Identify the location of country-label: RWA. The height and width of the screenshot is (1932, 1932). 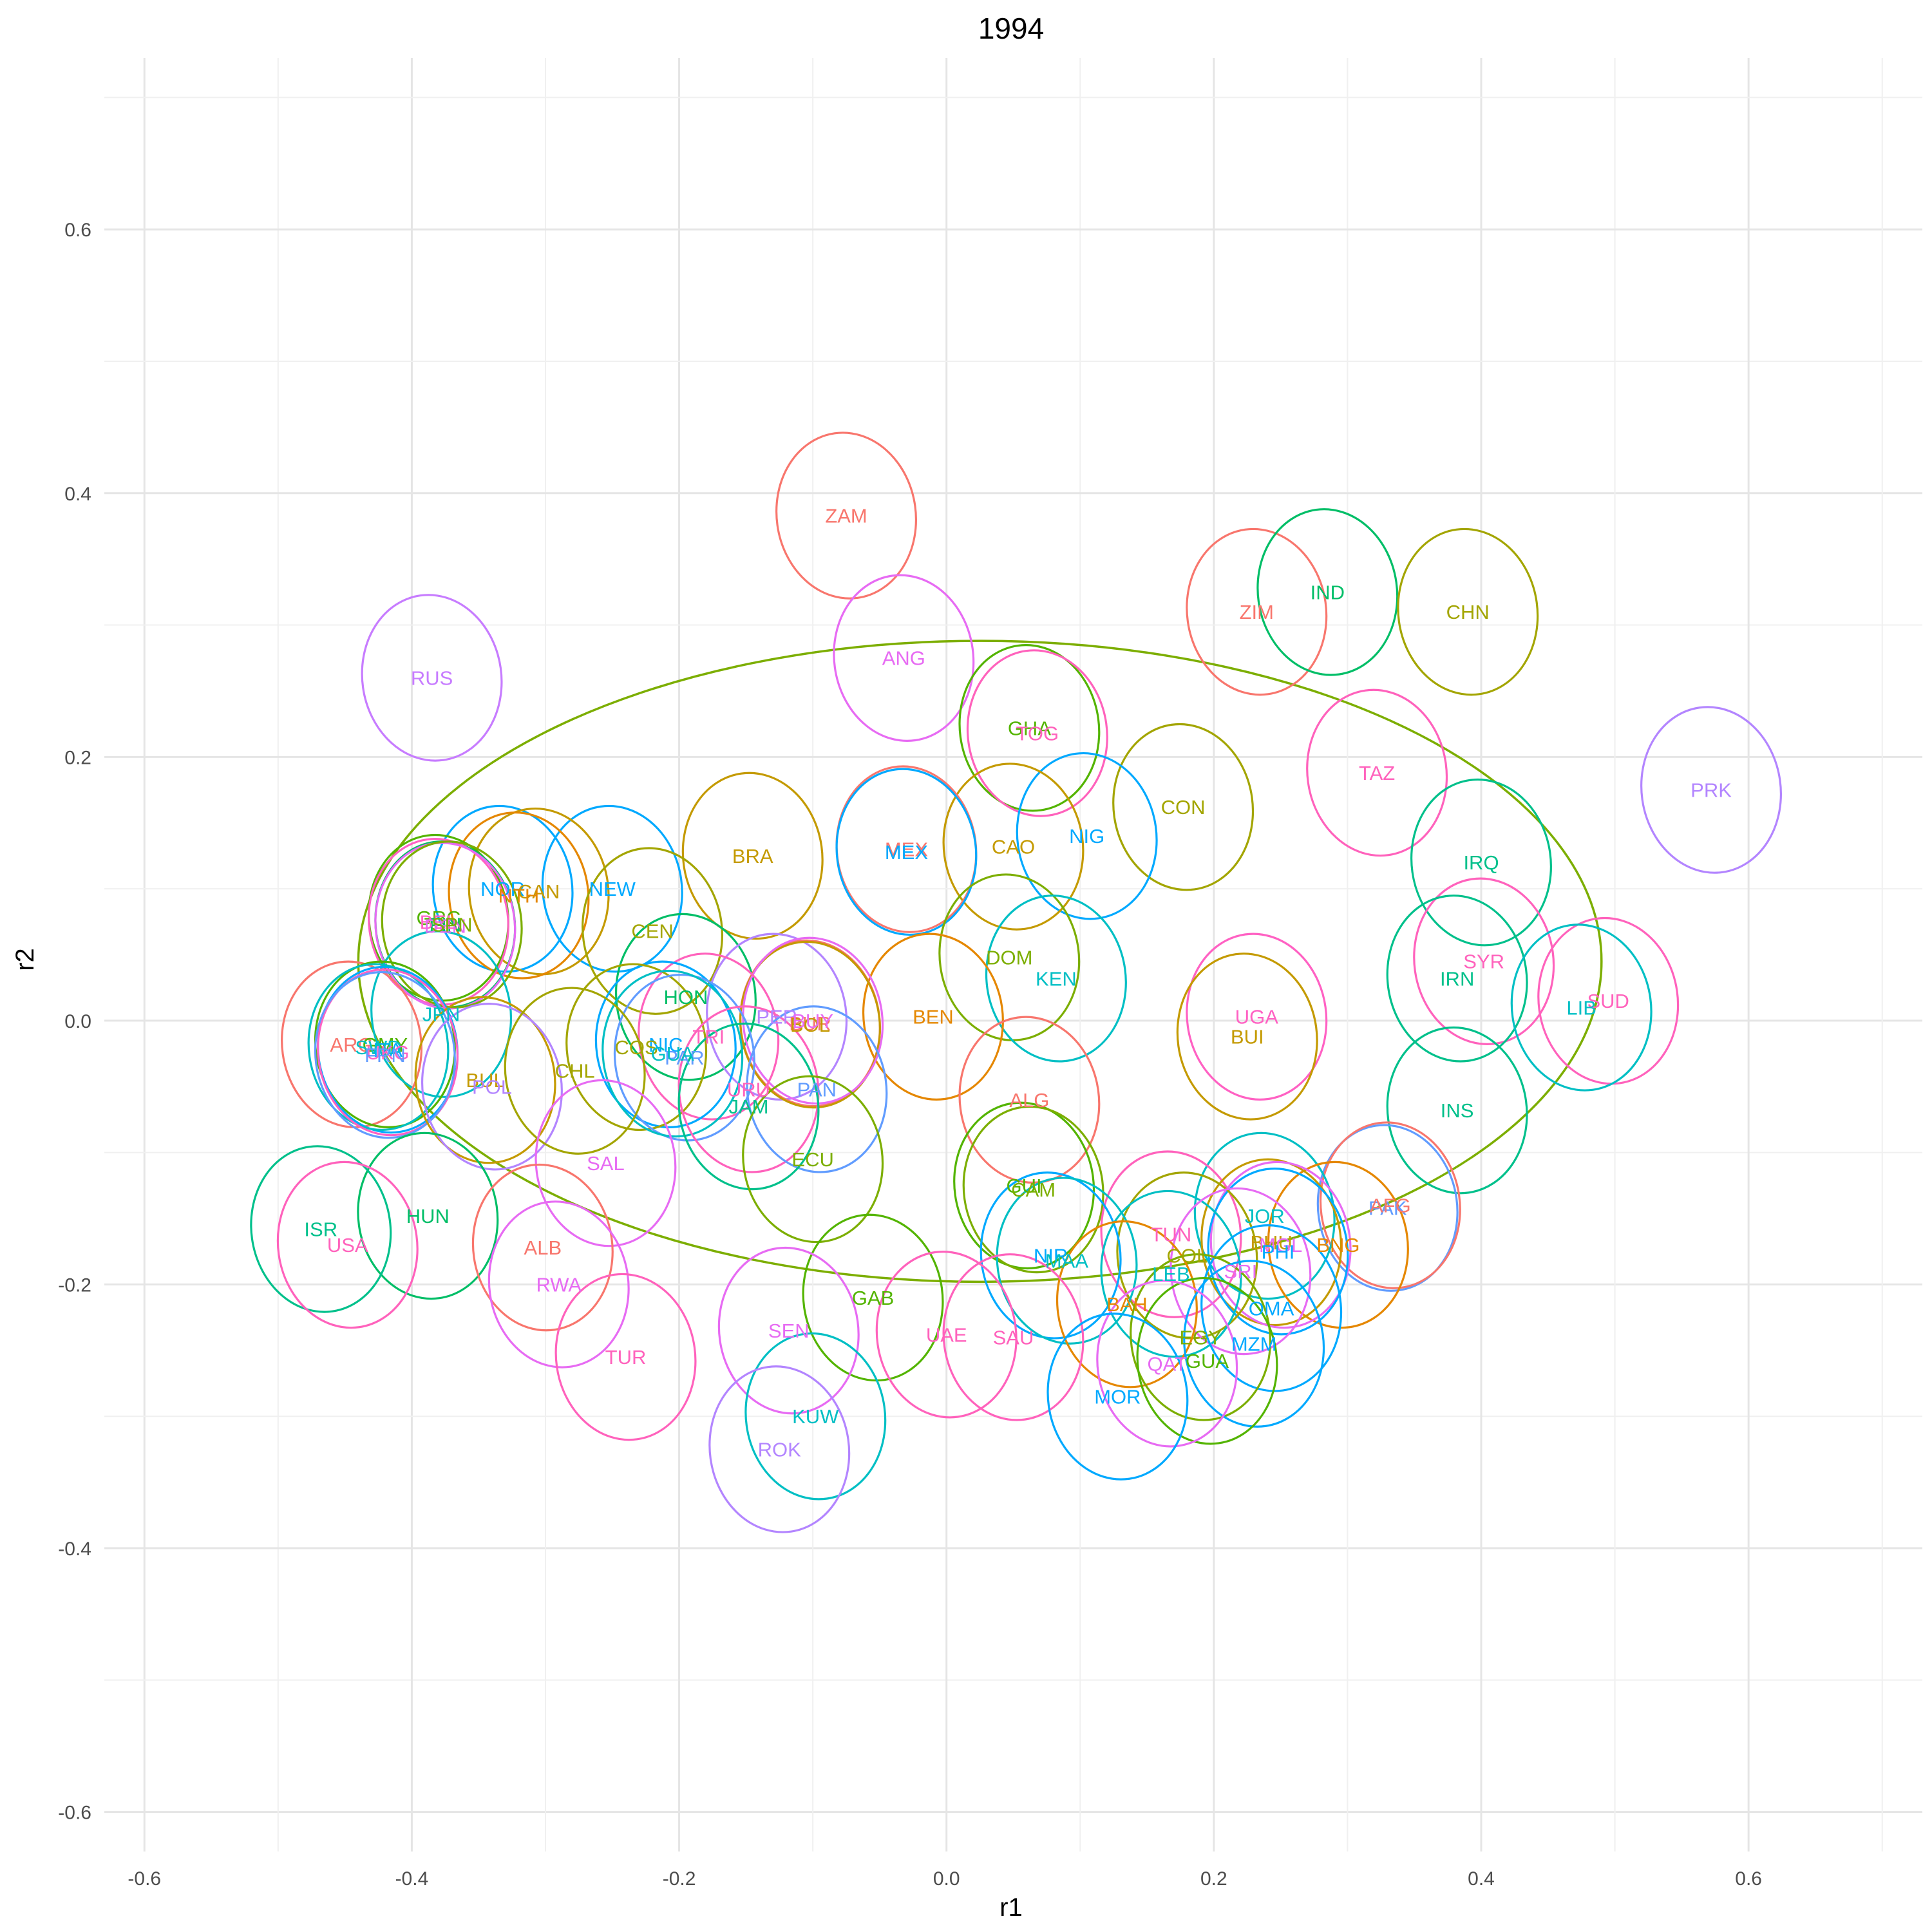
(559, 1285).